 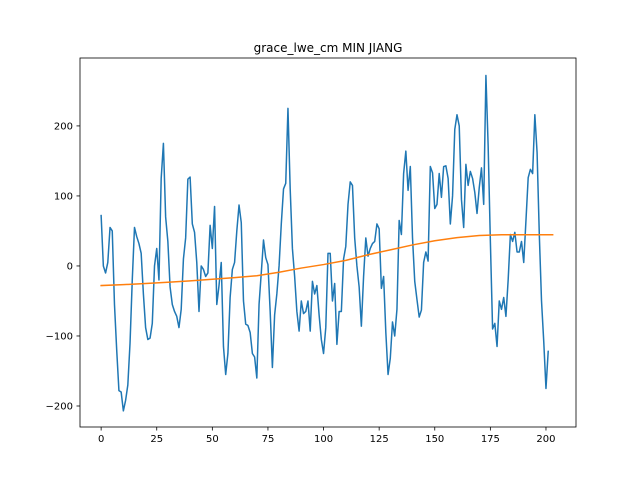 What do you see at coordinates (490, 439) in the screenshot?
I see `x-tick-label: 175` at bounding box center [490, 439].